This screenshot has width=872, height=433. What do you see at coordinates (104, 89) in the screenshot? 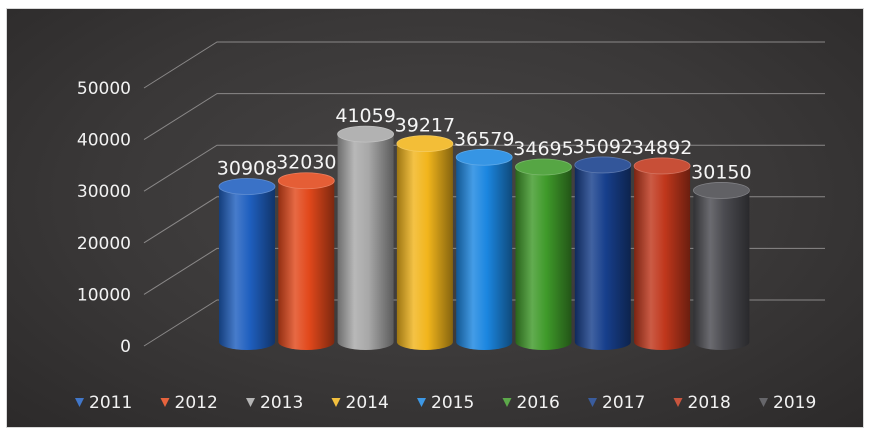
I see `y-tick-label: 50000` at bounding box center [104, 89].